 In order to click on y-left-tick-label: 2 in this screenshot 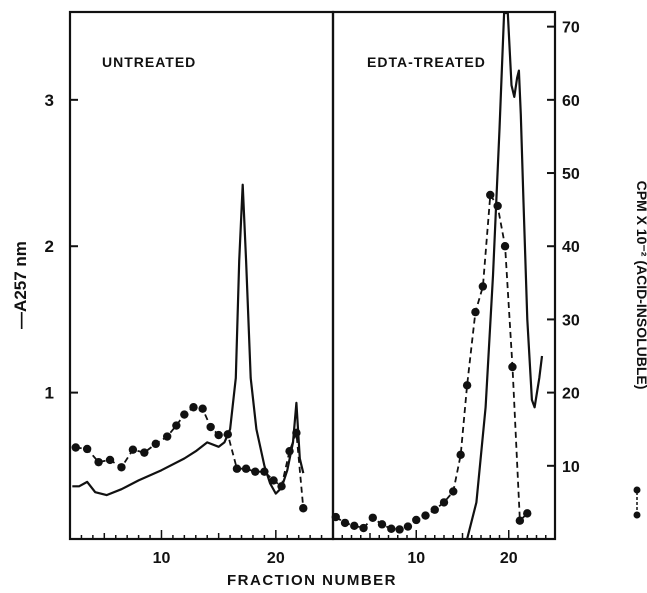, I will do `click(49, 246)`.